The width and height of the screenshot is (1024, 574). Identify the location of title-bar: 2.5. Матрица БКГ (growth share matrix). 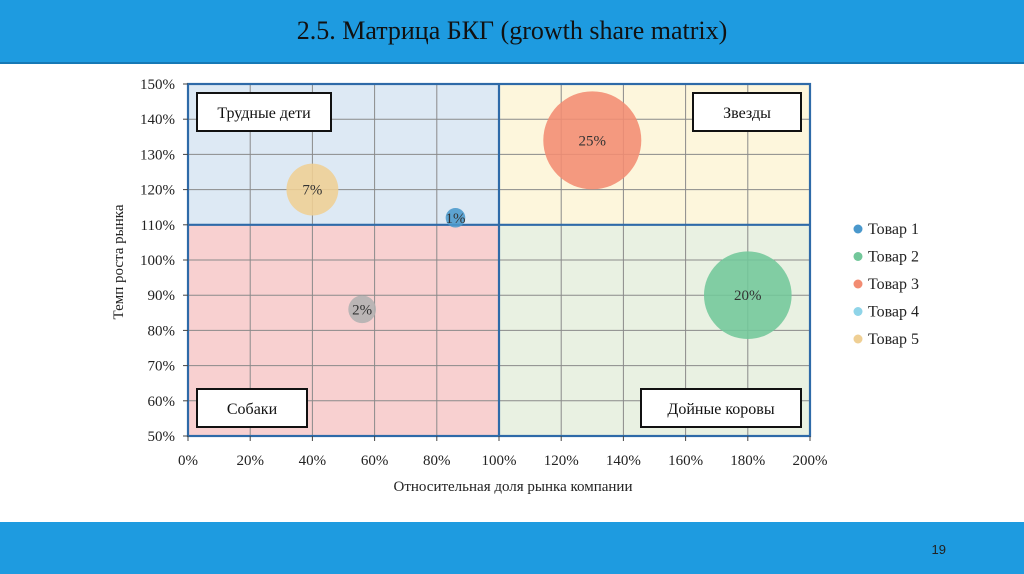
(512, 32).